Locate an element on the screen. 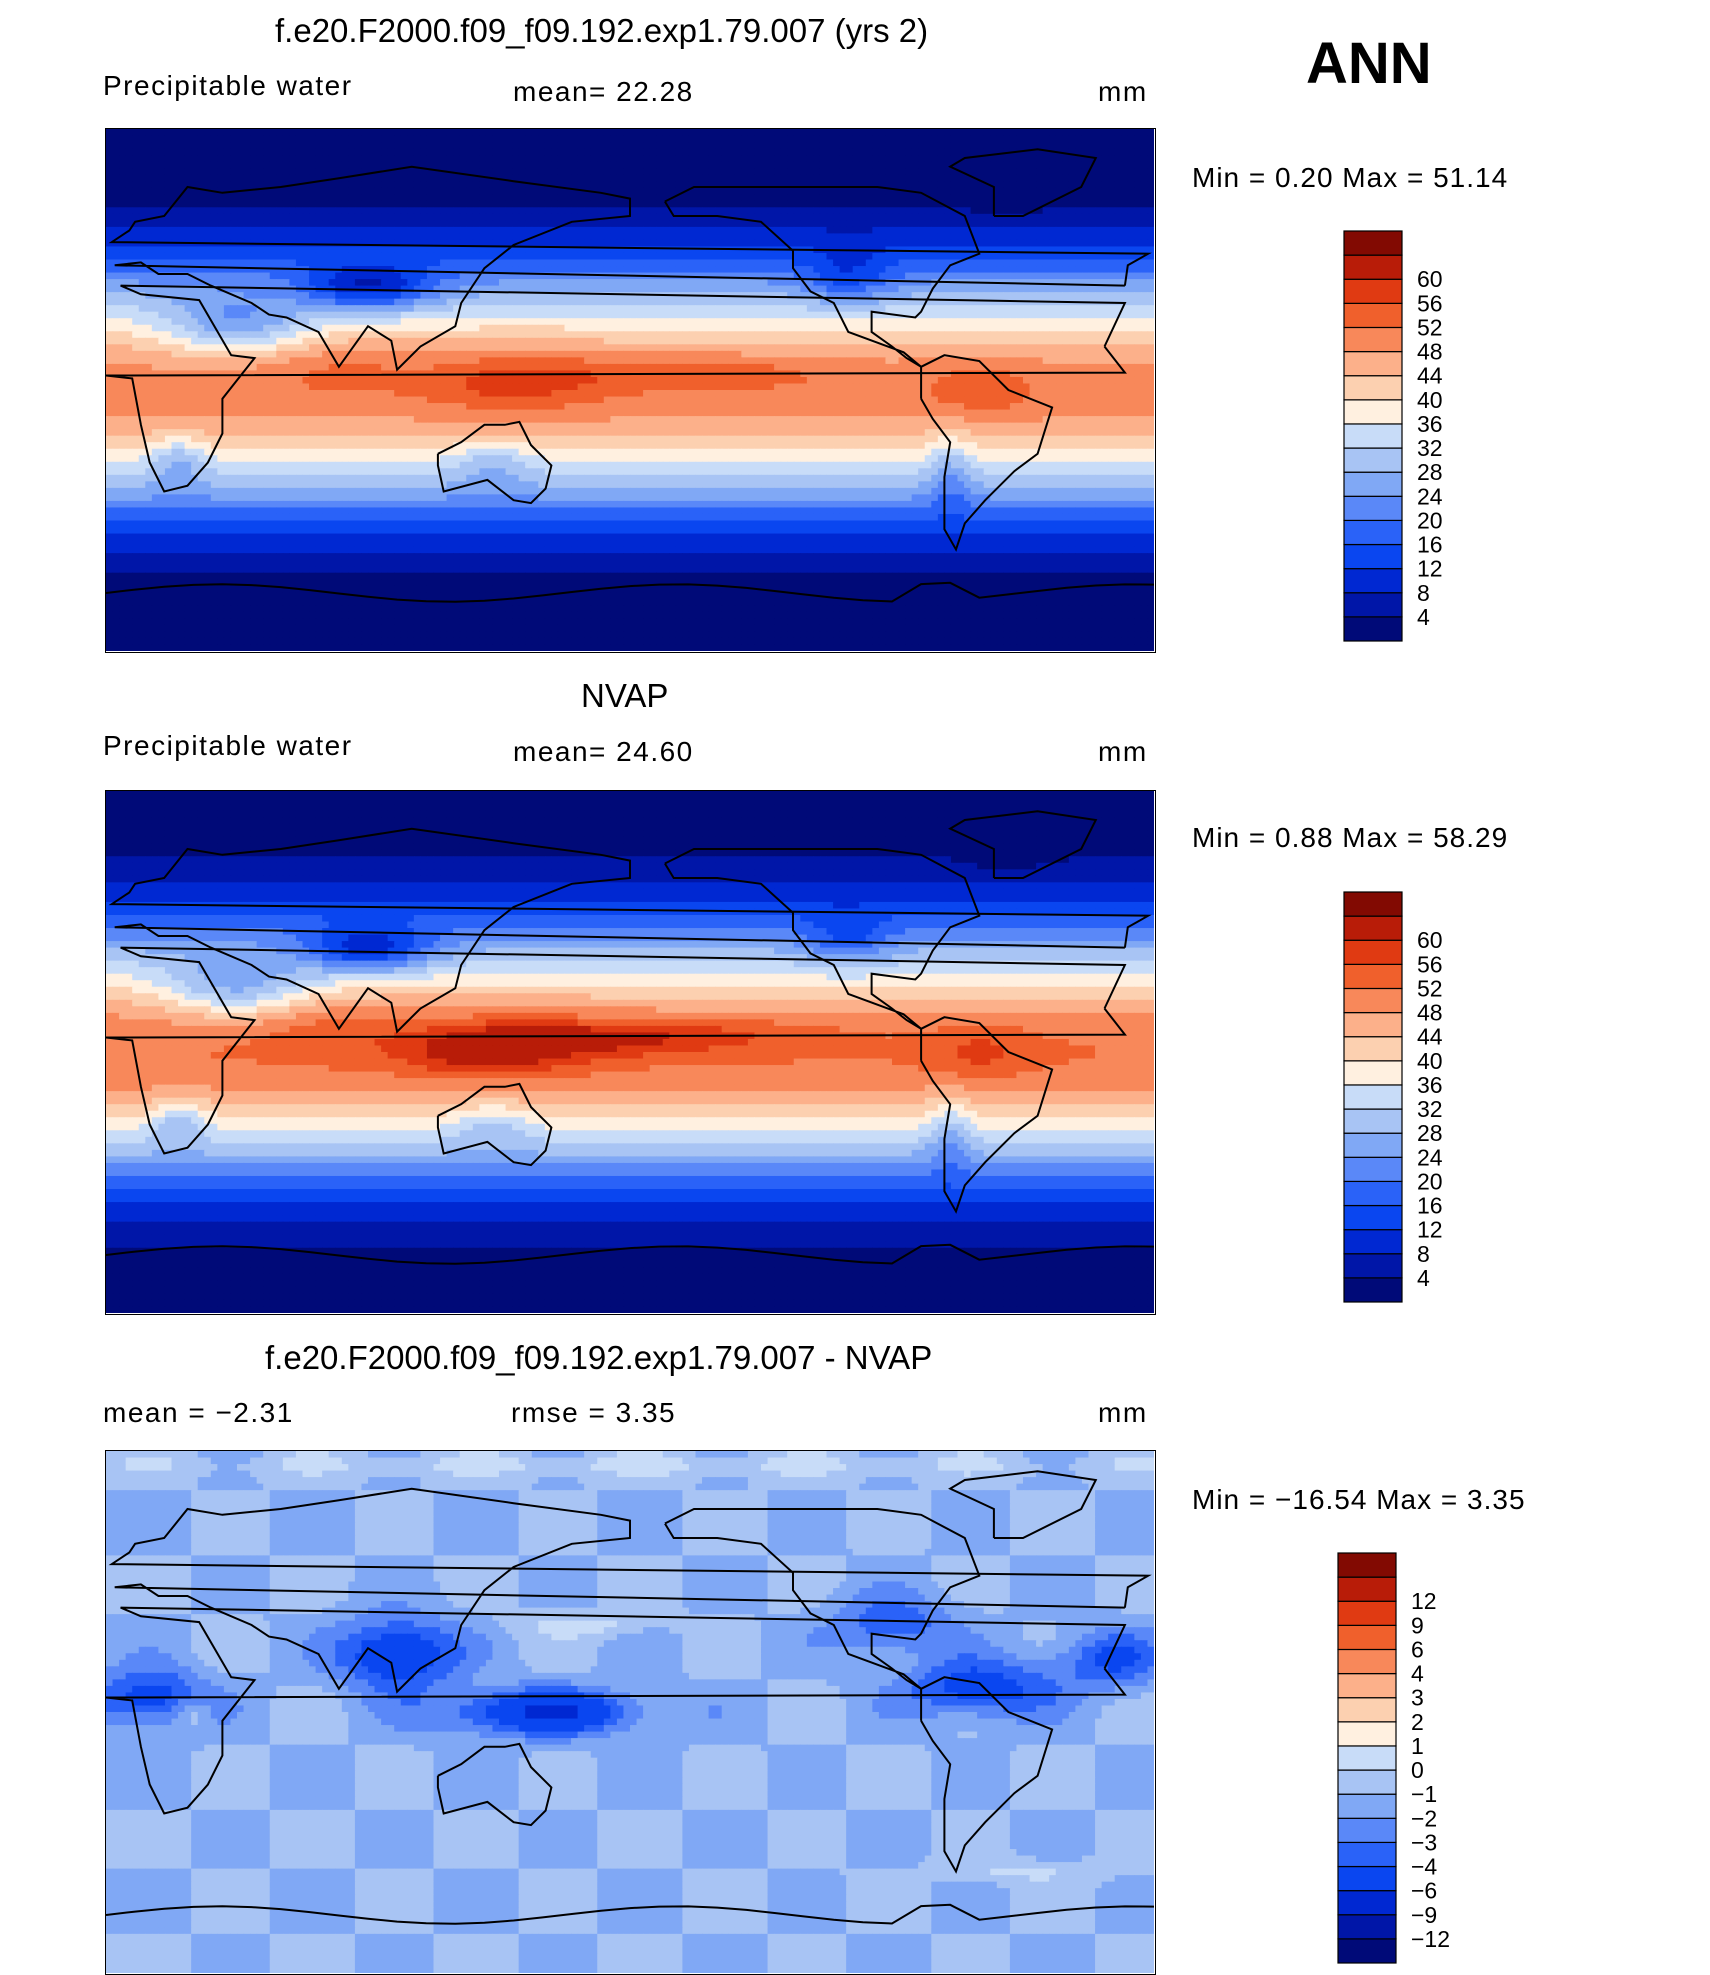  colorbar-tick-label: 2 is located at coordinates (1417, 1722).